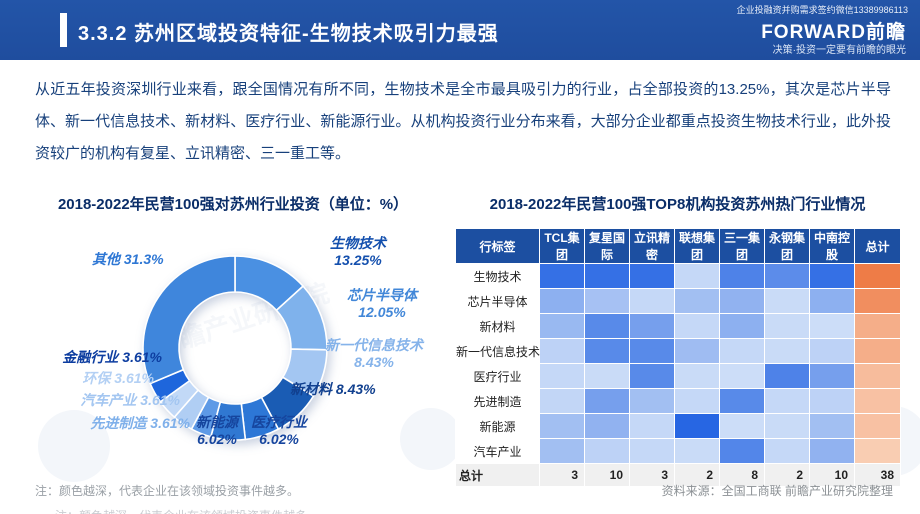  Describe the element at coordinates (374, 353) in the screenshot. I see `donut-label-新一代信息技术: 新一代信息技术 8.43%` at that location.